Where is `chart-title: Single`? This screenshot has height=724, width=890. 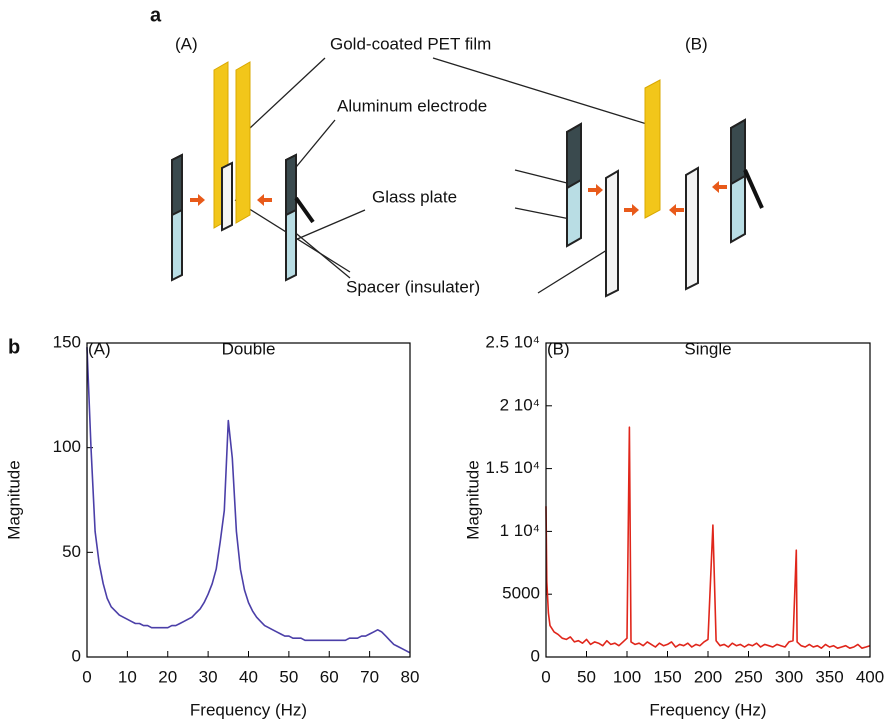 chart-title: Single is located at coordinates (707, 348).